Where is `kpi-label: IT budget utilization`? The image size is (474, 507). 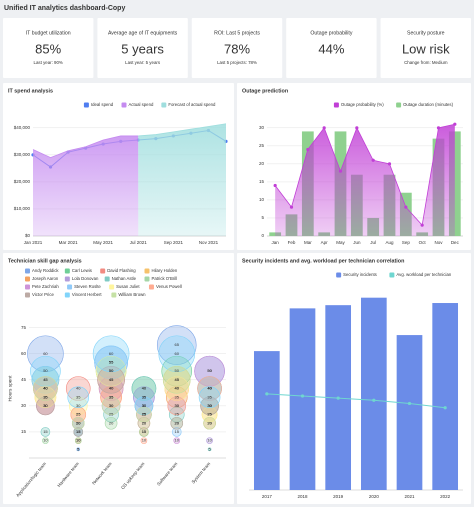 kpi-label: IT budget utilization is located at coordinates (48, 33).